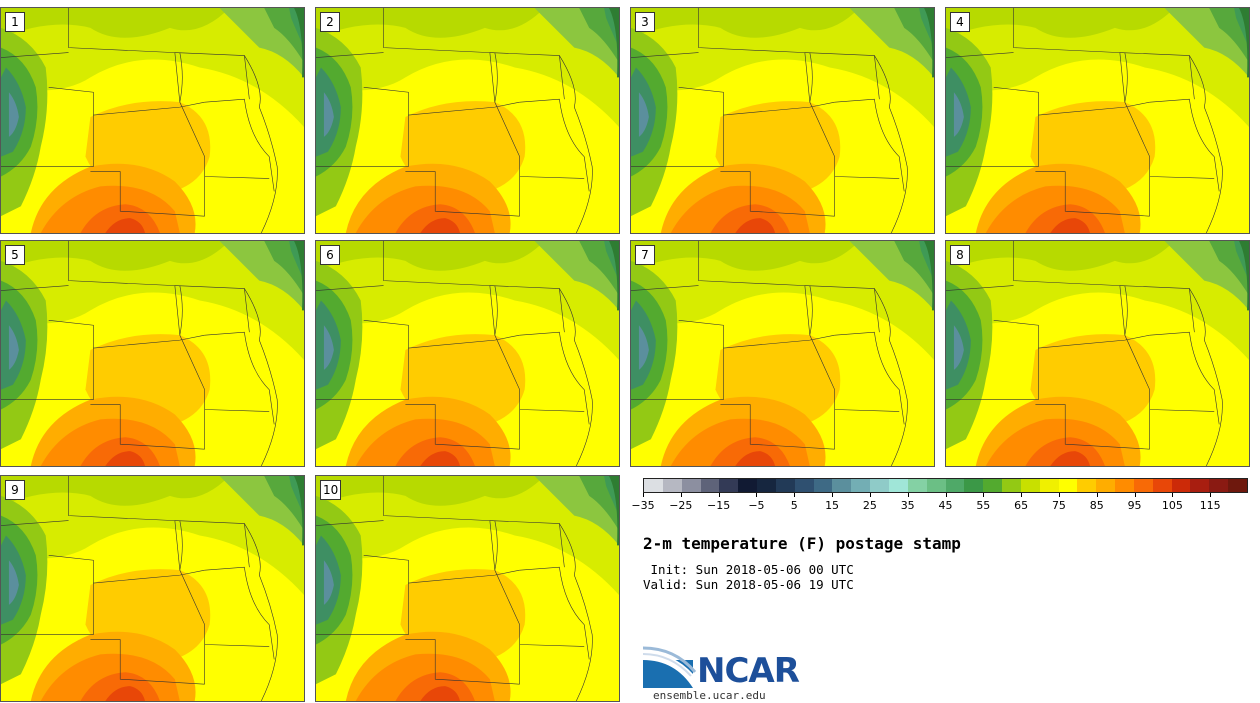 This screenshot has height=703, width=1260. I want to click on ensemble-member-panel: 9, so click(152, 588).